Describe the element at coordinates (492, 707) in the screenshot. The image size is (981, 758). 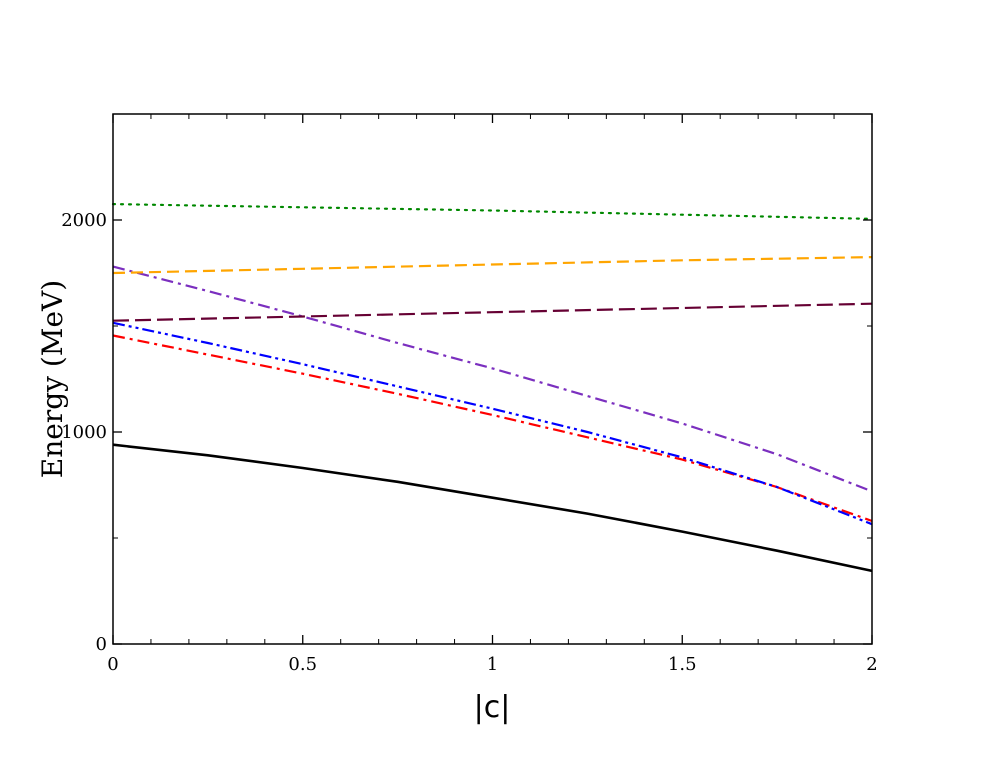
I see `x-axis-label: |c|` at that location.